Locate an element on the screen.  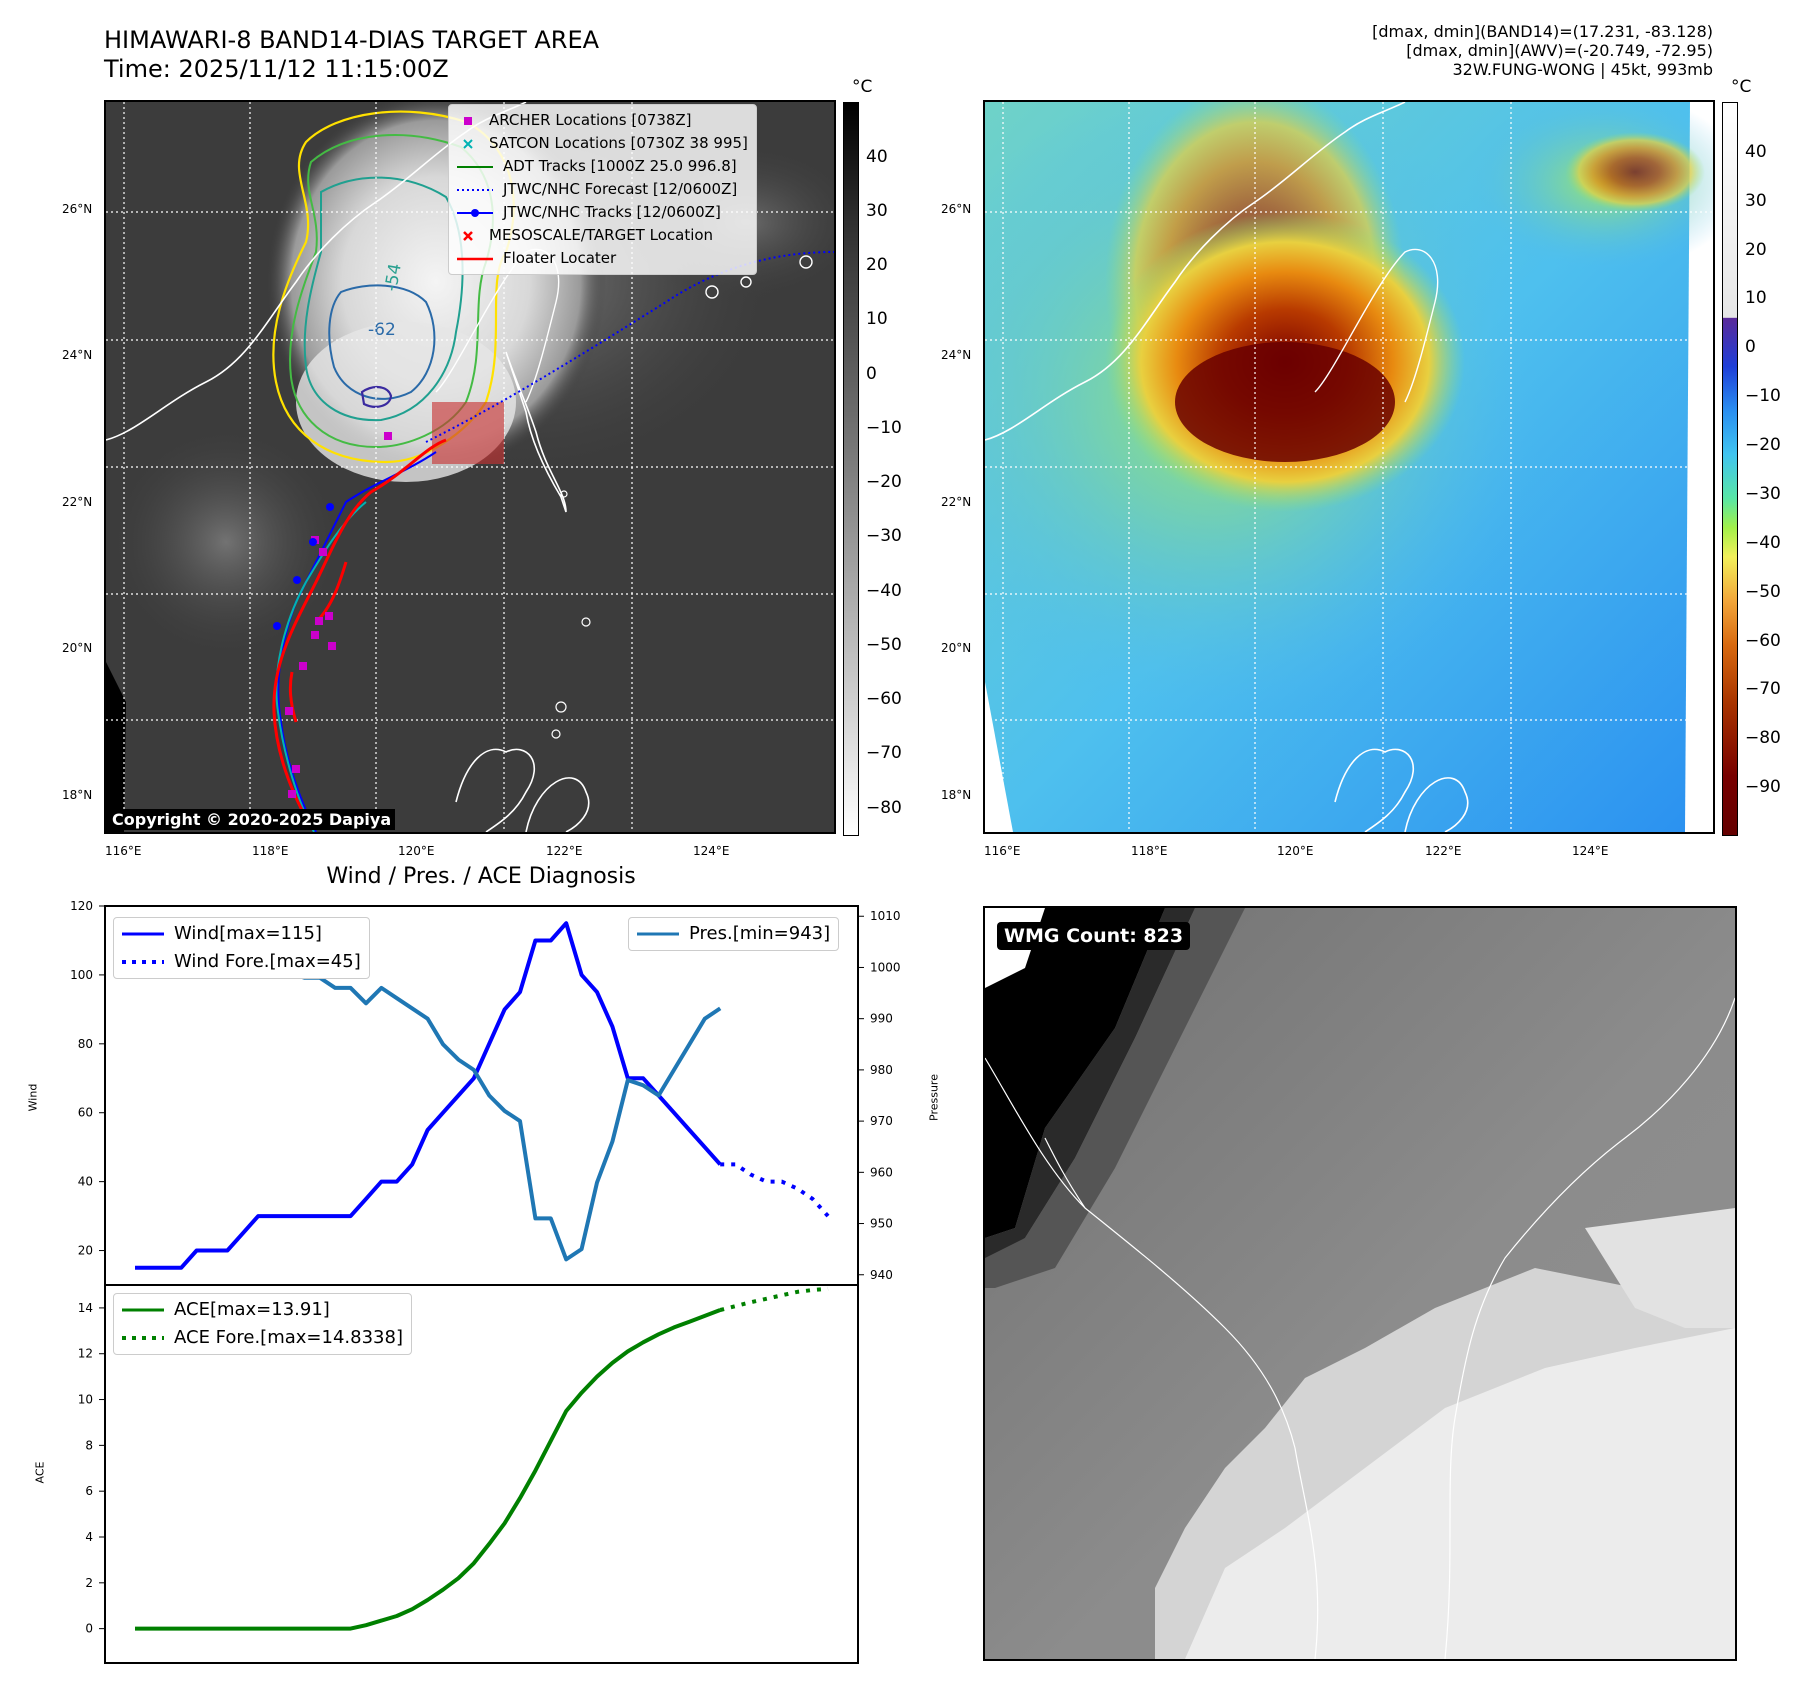
legend-adt: ADT Tracks [1000Z 25.0 996.8] is located at coordinates (602, 166).